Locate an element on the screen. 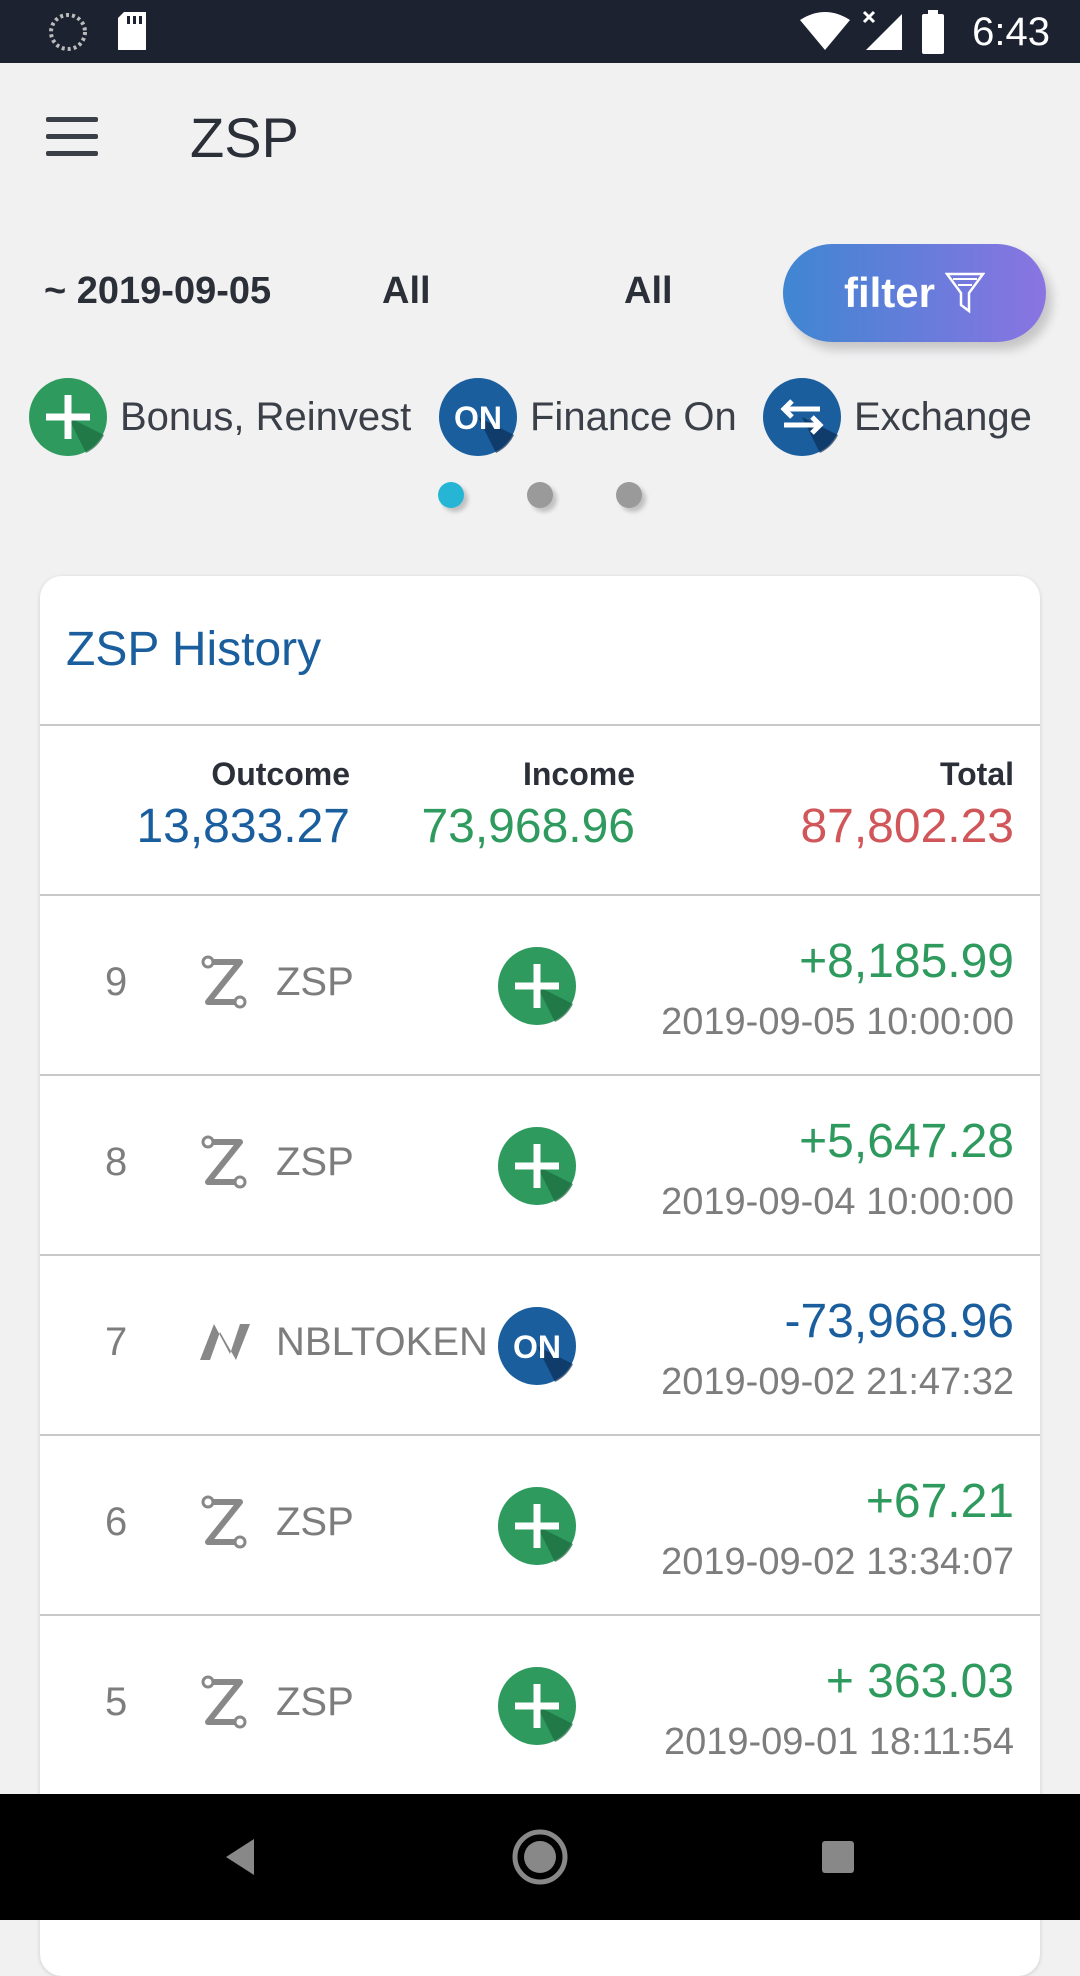 This screenshot has height=1976, width=1080. outcome-value: 13,833.27 is located at coordinates (243, 826).